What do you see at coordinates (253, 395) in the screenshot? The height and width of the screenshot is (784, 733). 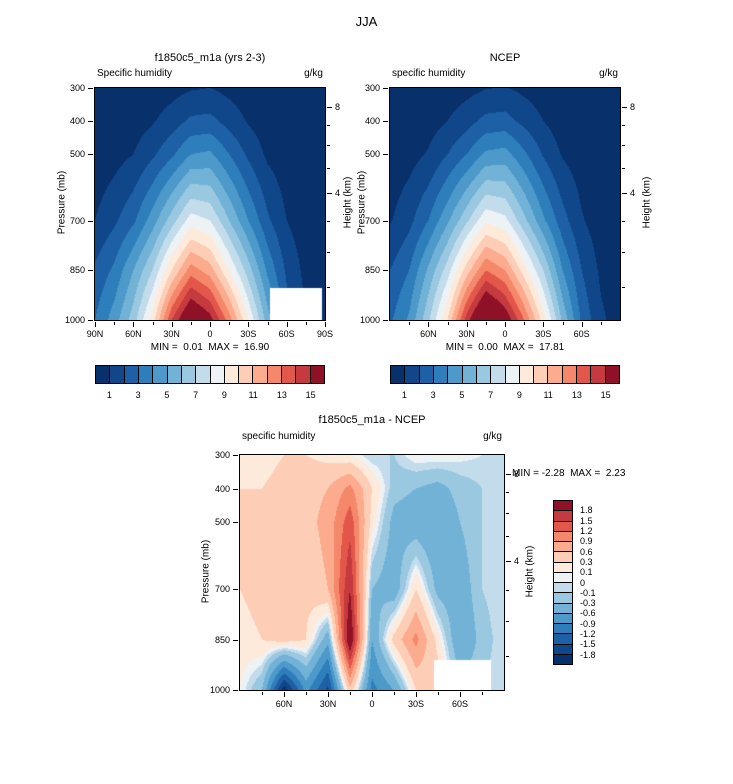 I see `model-colorbar-label: 11` at bounding box center [253, 395].